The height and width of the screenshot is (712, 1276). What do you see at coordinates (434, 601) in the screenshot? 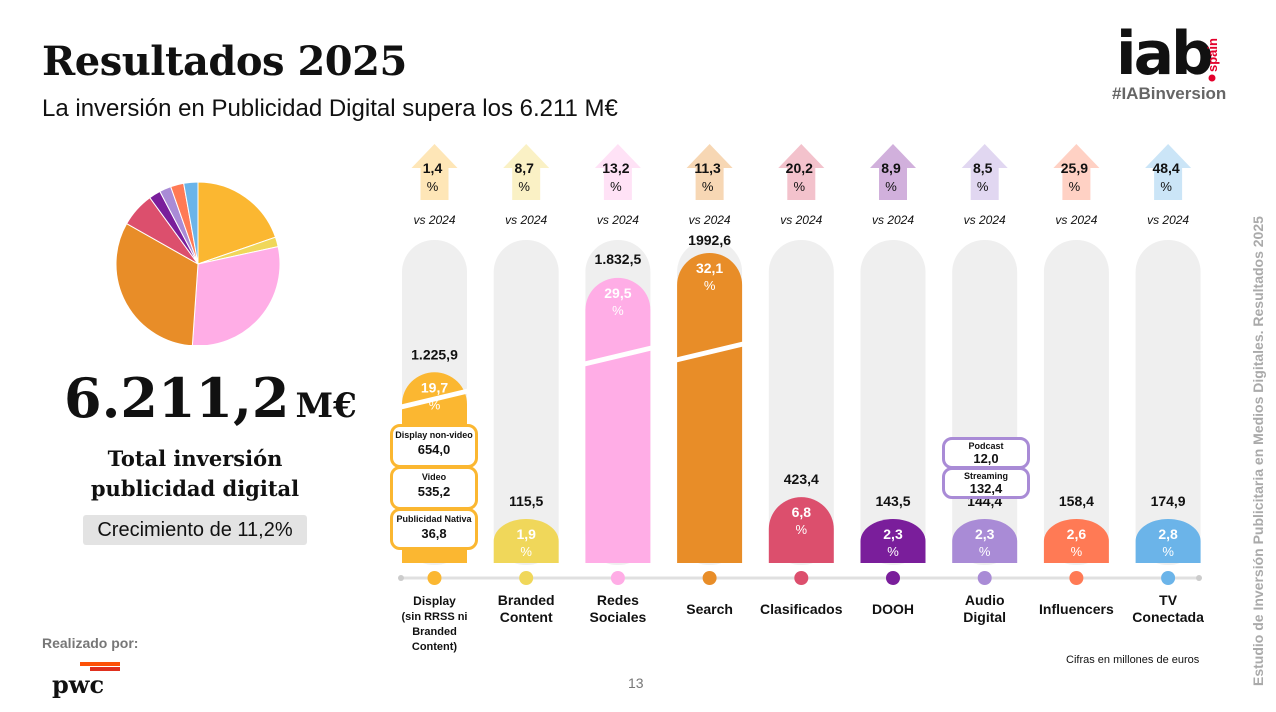
I see `category-label: Display` at bounding box center [434, 601].